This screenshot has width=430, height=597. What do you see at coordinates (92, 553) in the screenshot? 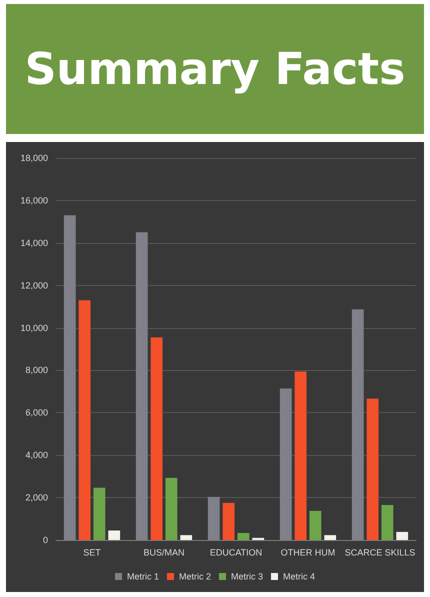
I see `x-tick-label: SET` at bounding box center [92, 553].